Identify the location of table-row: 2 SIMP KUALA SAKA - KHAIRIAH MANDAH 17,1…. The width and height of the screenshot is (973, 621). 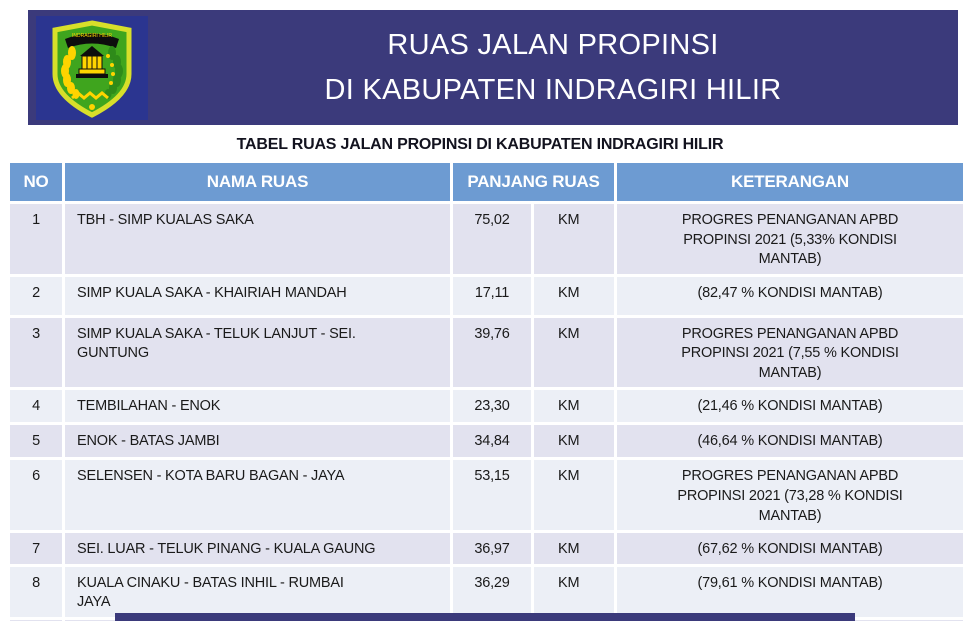
(486, 295).